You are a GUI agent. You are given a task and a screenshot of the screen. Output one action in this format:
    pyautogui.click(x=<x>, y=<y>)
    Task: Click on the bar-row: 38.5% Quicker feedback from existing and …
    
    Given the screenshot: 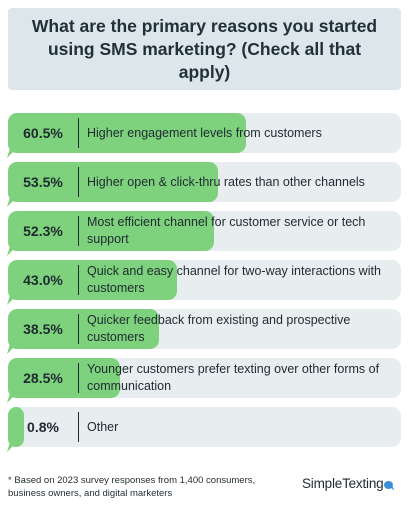 What is the action you would take?
    pyautogui.click(x=204, y=331)
    